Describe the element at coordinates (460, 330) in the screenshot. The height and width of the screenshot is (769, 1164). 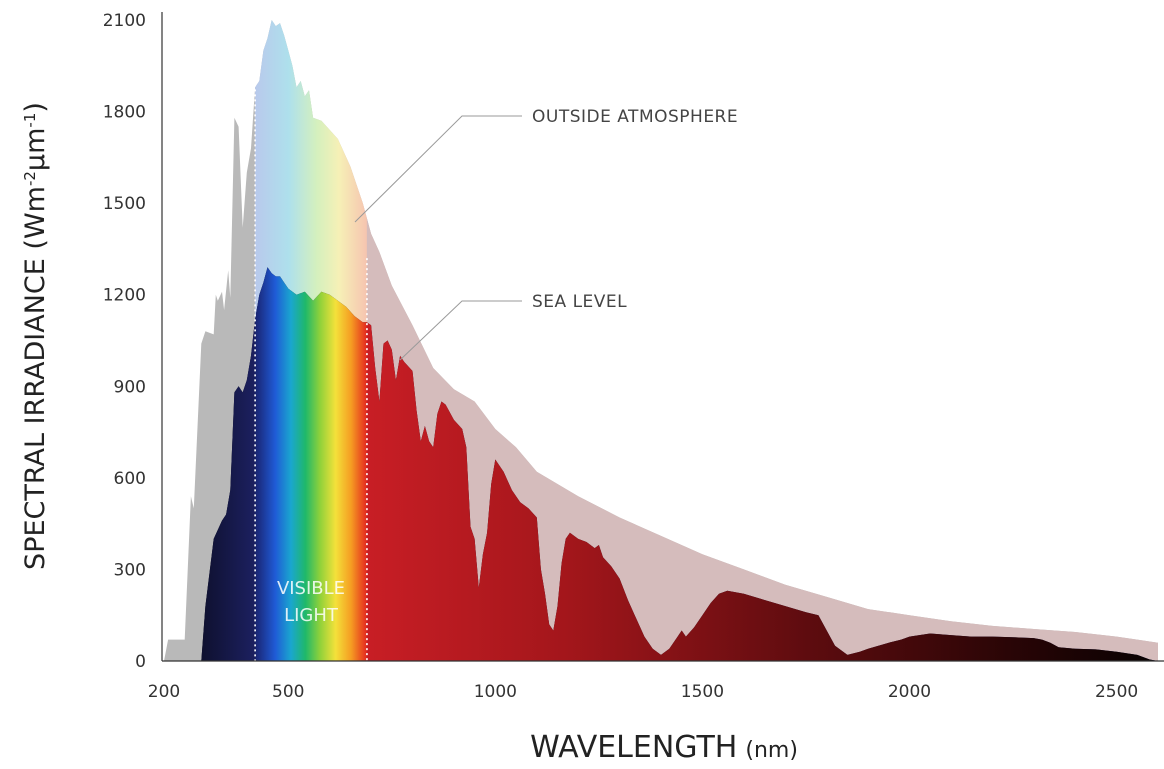
I see `sea-level-leader` at that location.